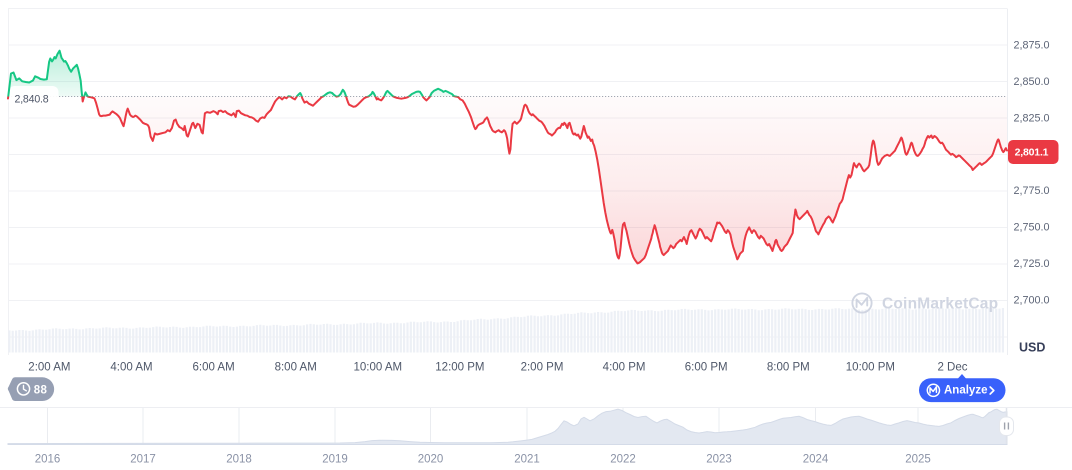 This screenshot has height=470, width=1072. What do you see at coordinates (706, 368) in the screenshot?
I see `svg-text: 6:00 PM` at bounding box center [706, 368].